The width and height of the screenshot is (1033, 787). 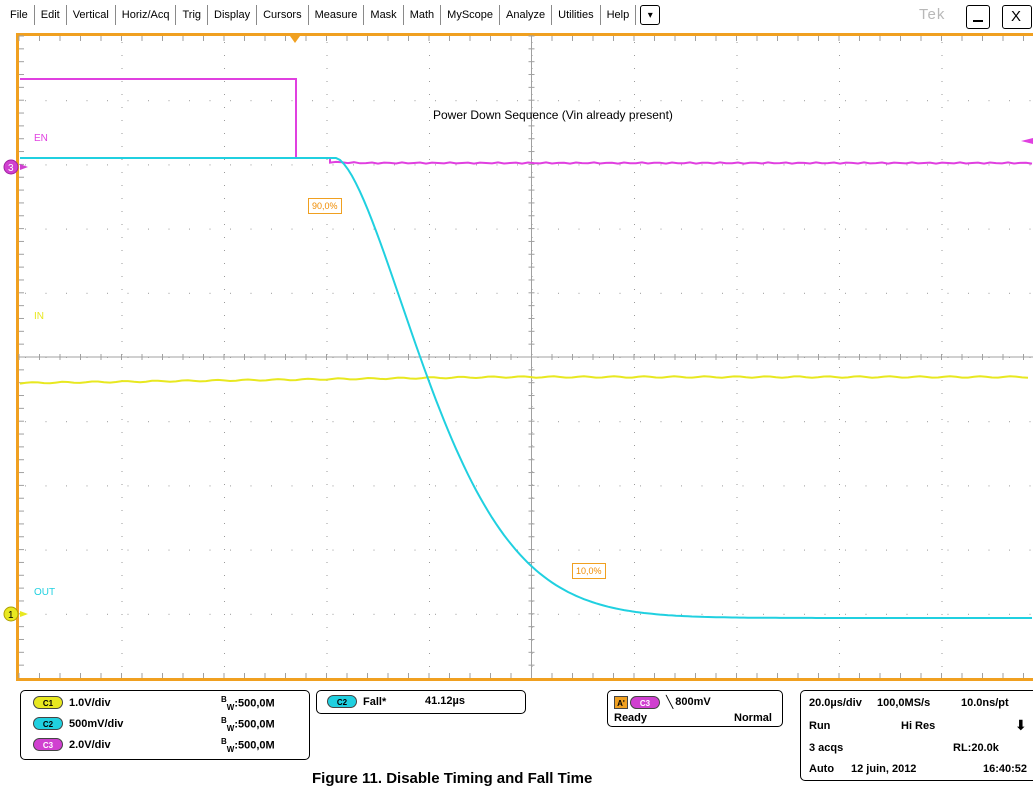 I want to click on menu-dropdown-icon: ▾, so click(x=650, y=15).